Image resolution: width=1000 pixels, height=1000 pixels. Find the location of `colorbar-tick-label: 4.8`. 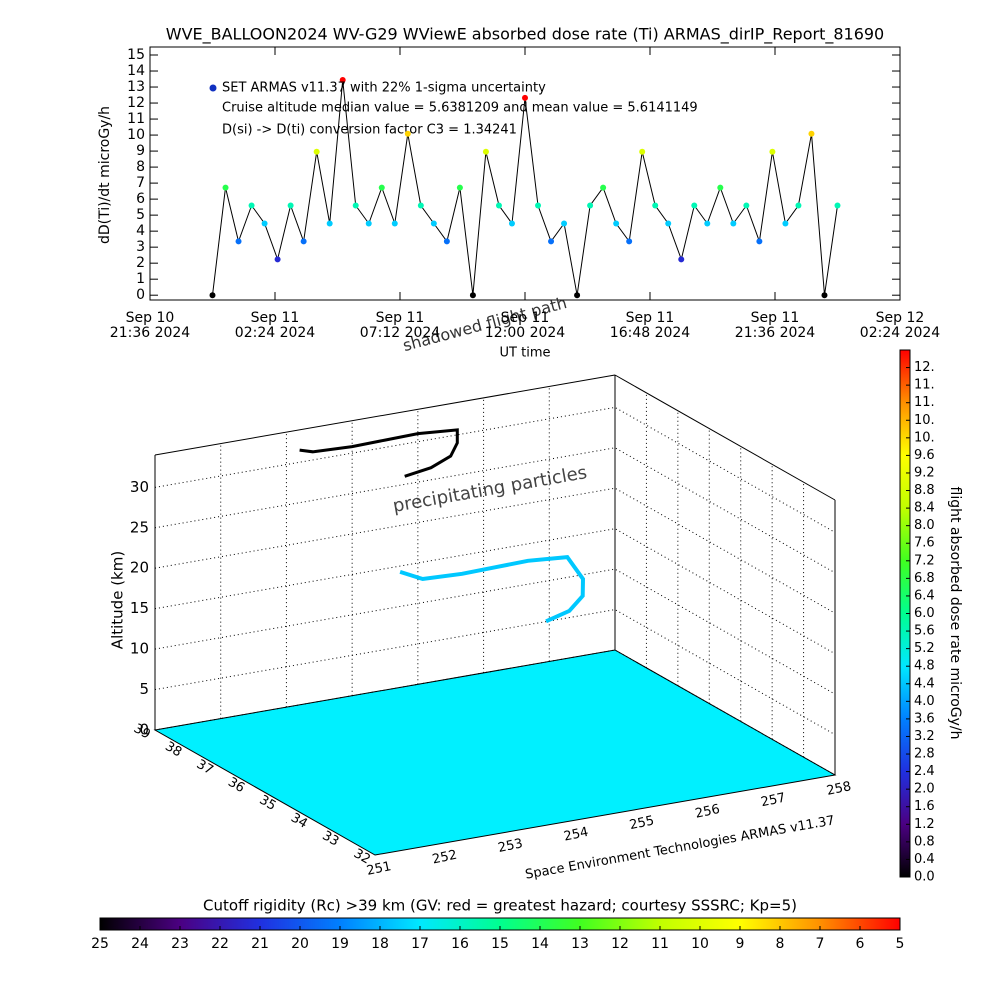

colorbar-tick-label: 4.8 is located at coordinates (924, 666).